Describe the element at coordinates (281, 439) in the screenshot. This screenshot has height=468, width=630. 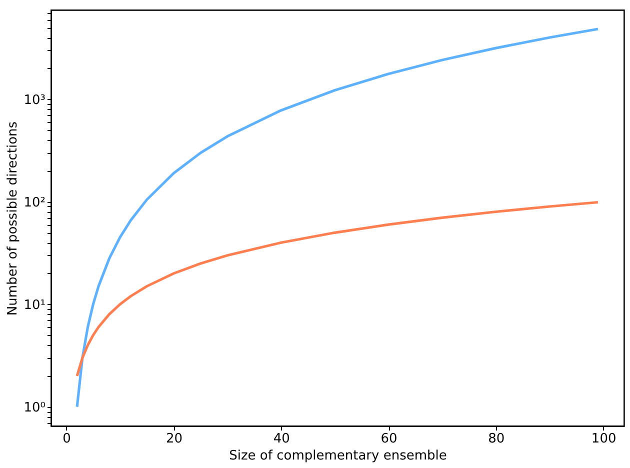
I see `x-tick-label: 40` at that location.